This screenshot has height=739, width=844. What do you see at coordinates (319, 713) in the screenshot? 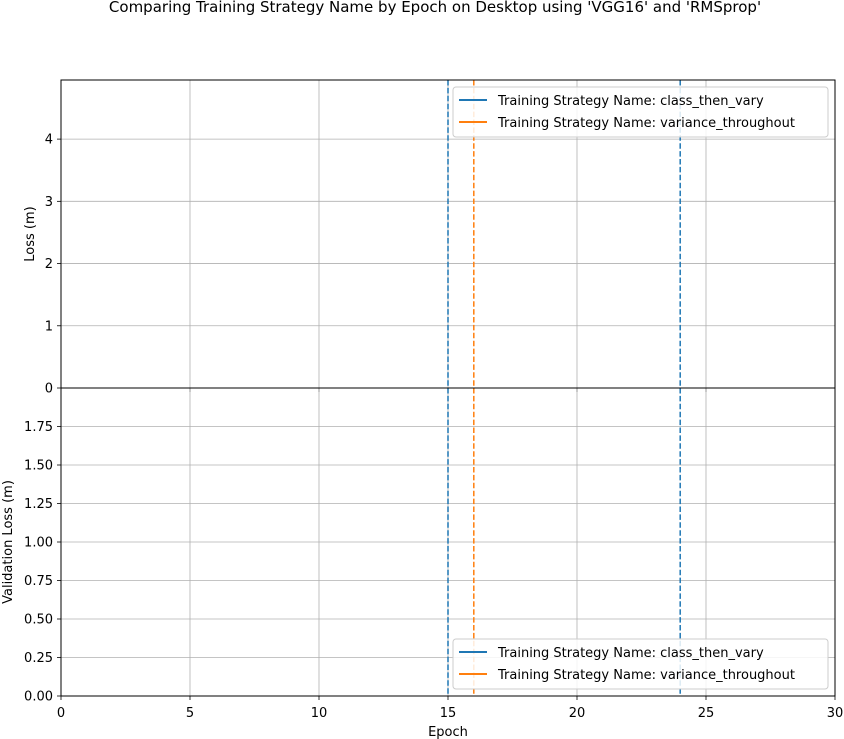
I see `x-tick-label: 10` at bounding box center [319, 713].